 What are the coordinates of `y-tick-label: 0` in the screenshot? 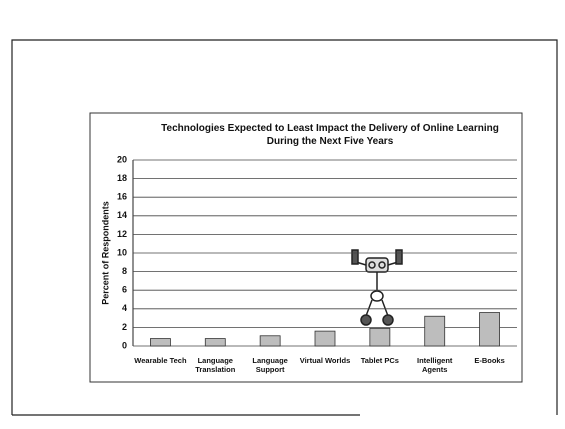 It's located at (124, 345).